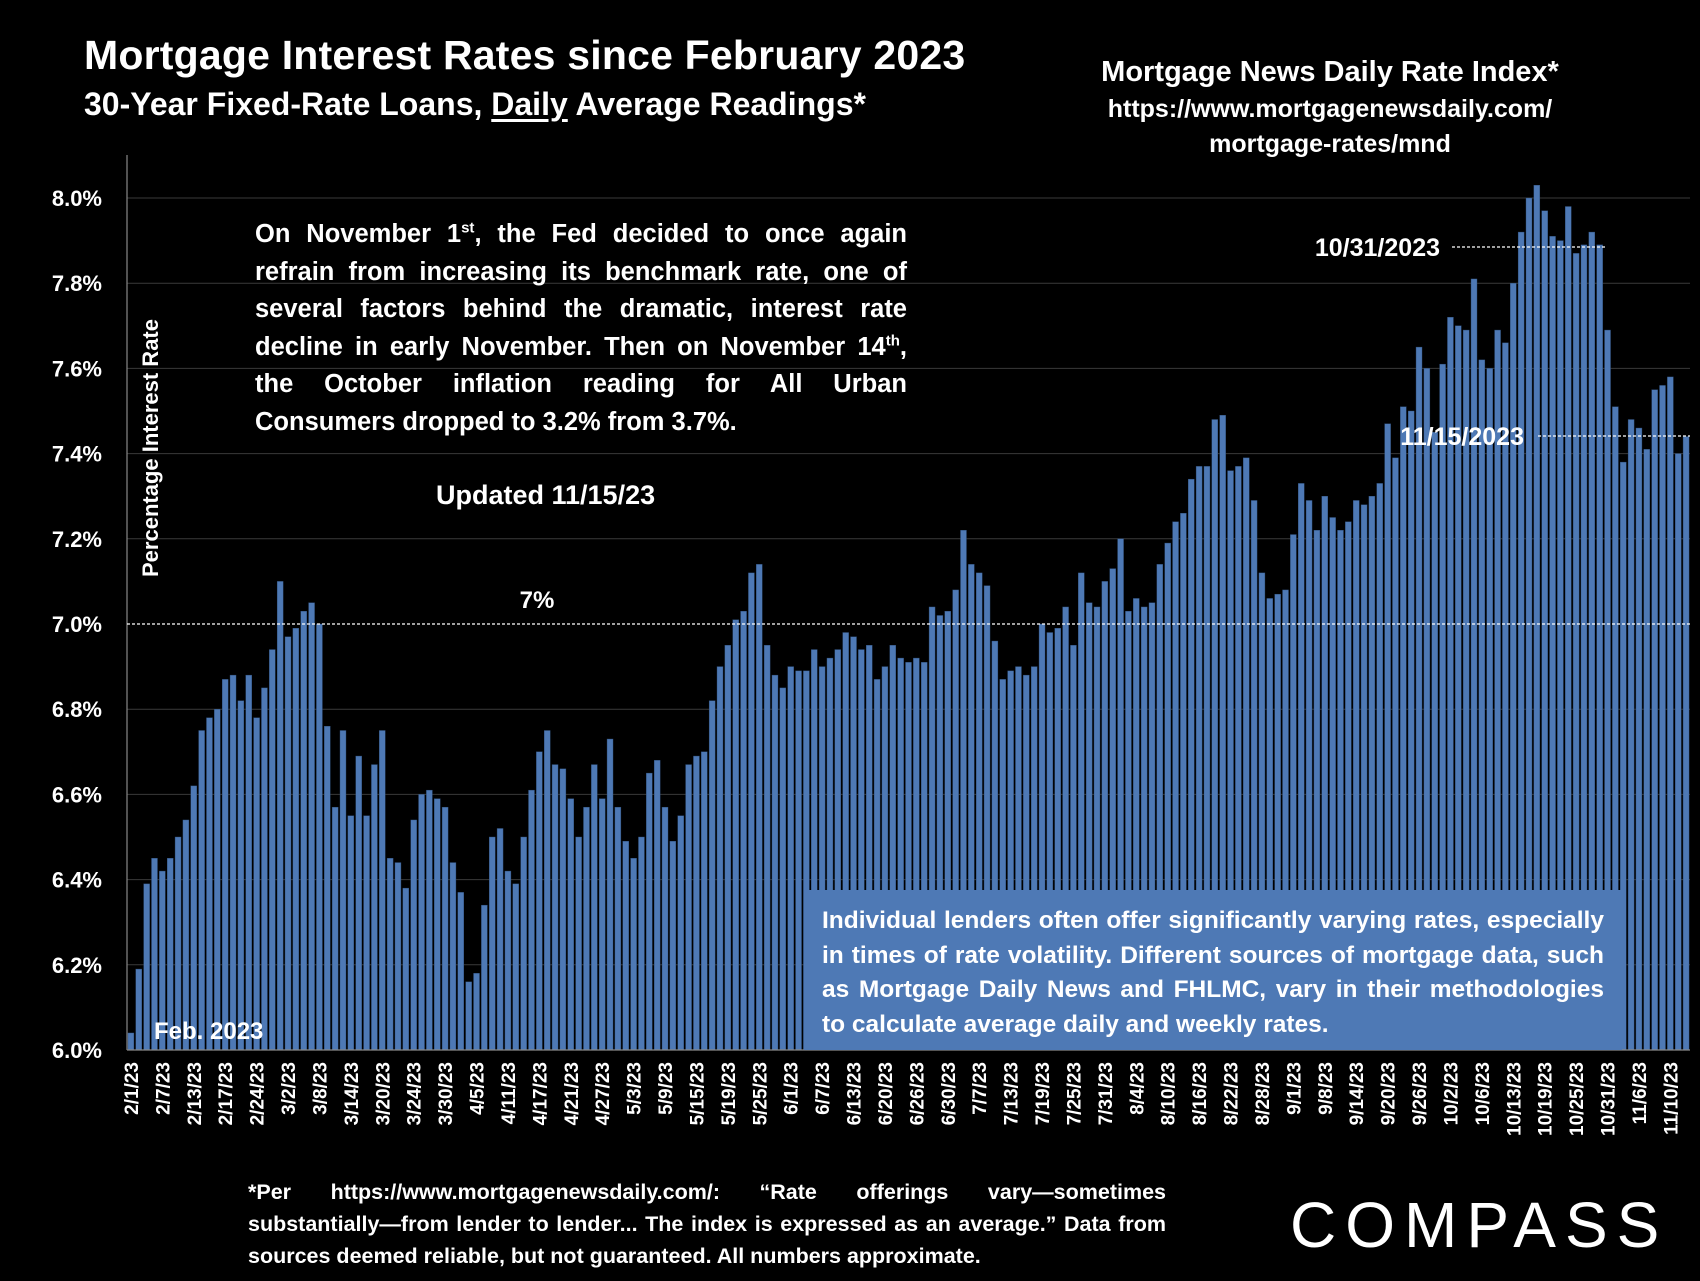 This screenshot has height=1281, width=1700. I want to click on x-tick-label: 3/8/23, so click(320, 1088).